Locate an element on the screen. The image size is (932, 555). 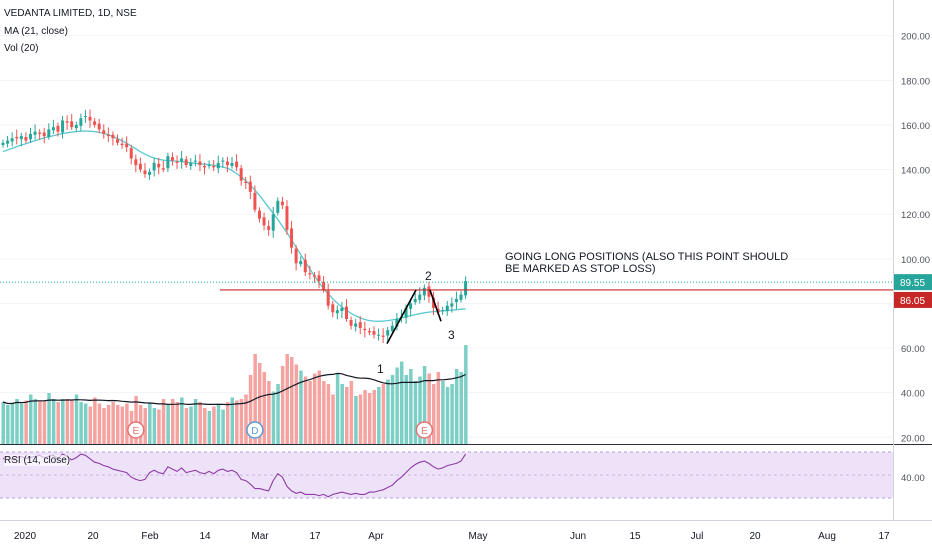
x-tick-label: Jul is located at coordinates (697, 536).